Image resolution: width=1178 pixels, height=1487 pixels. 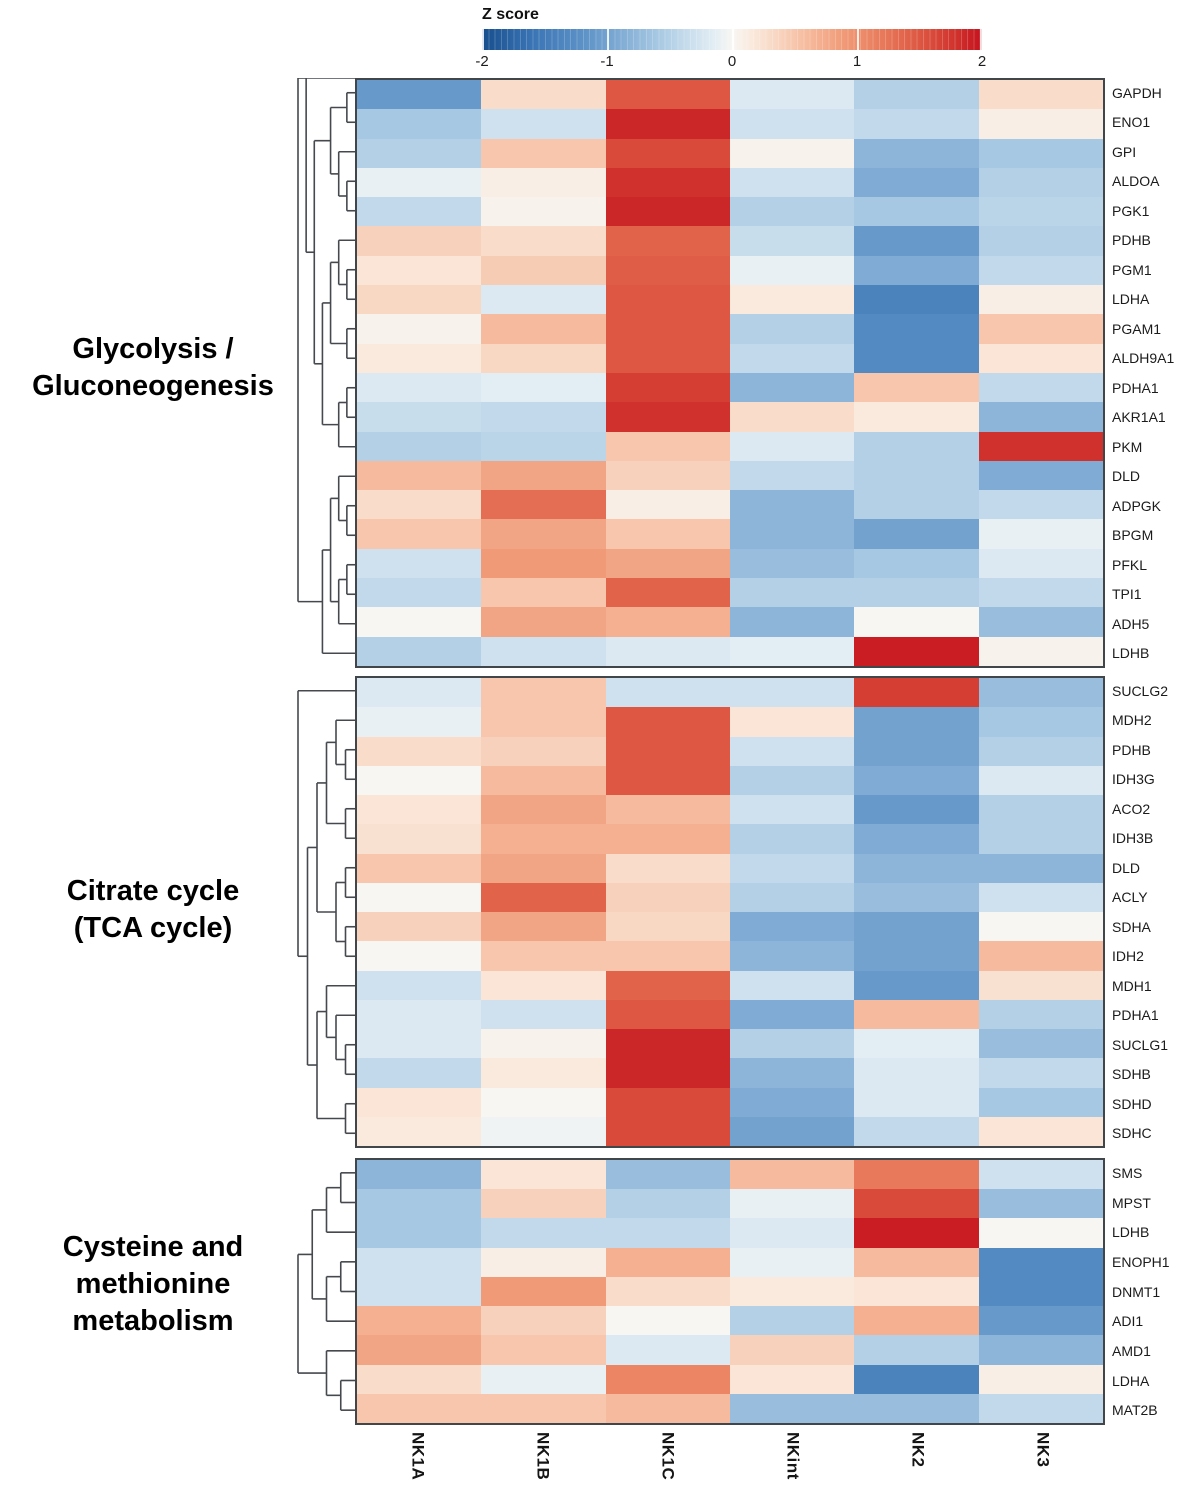 What do you see at coordinates (1131, 808) in the screenshot?
I see `gene-label: ACO2` at bounding box center [1131, 808].